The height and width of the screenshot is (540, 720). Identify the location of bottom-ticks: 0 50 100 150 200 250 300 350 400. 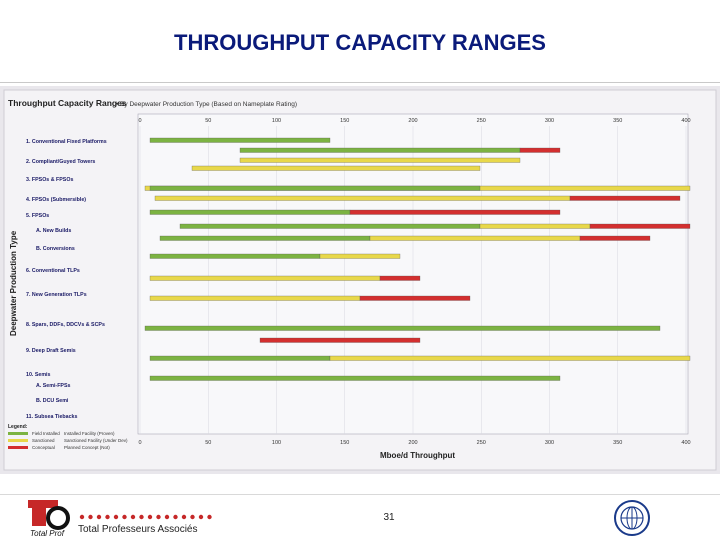
(414, 443).